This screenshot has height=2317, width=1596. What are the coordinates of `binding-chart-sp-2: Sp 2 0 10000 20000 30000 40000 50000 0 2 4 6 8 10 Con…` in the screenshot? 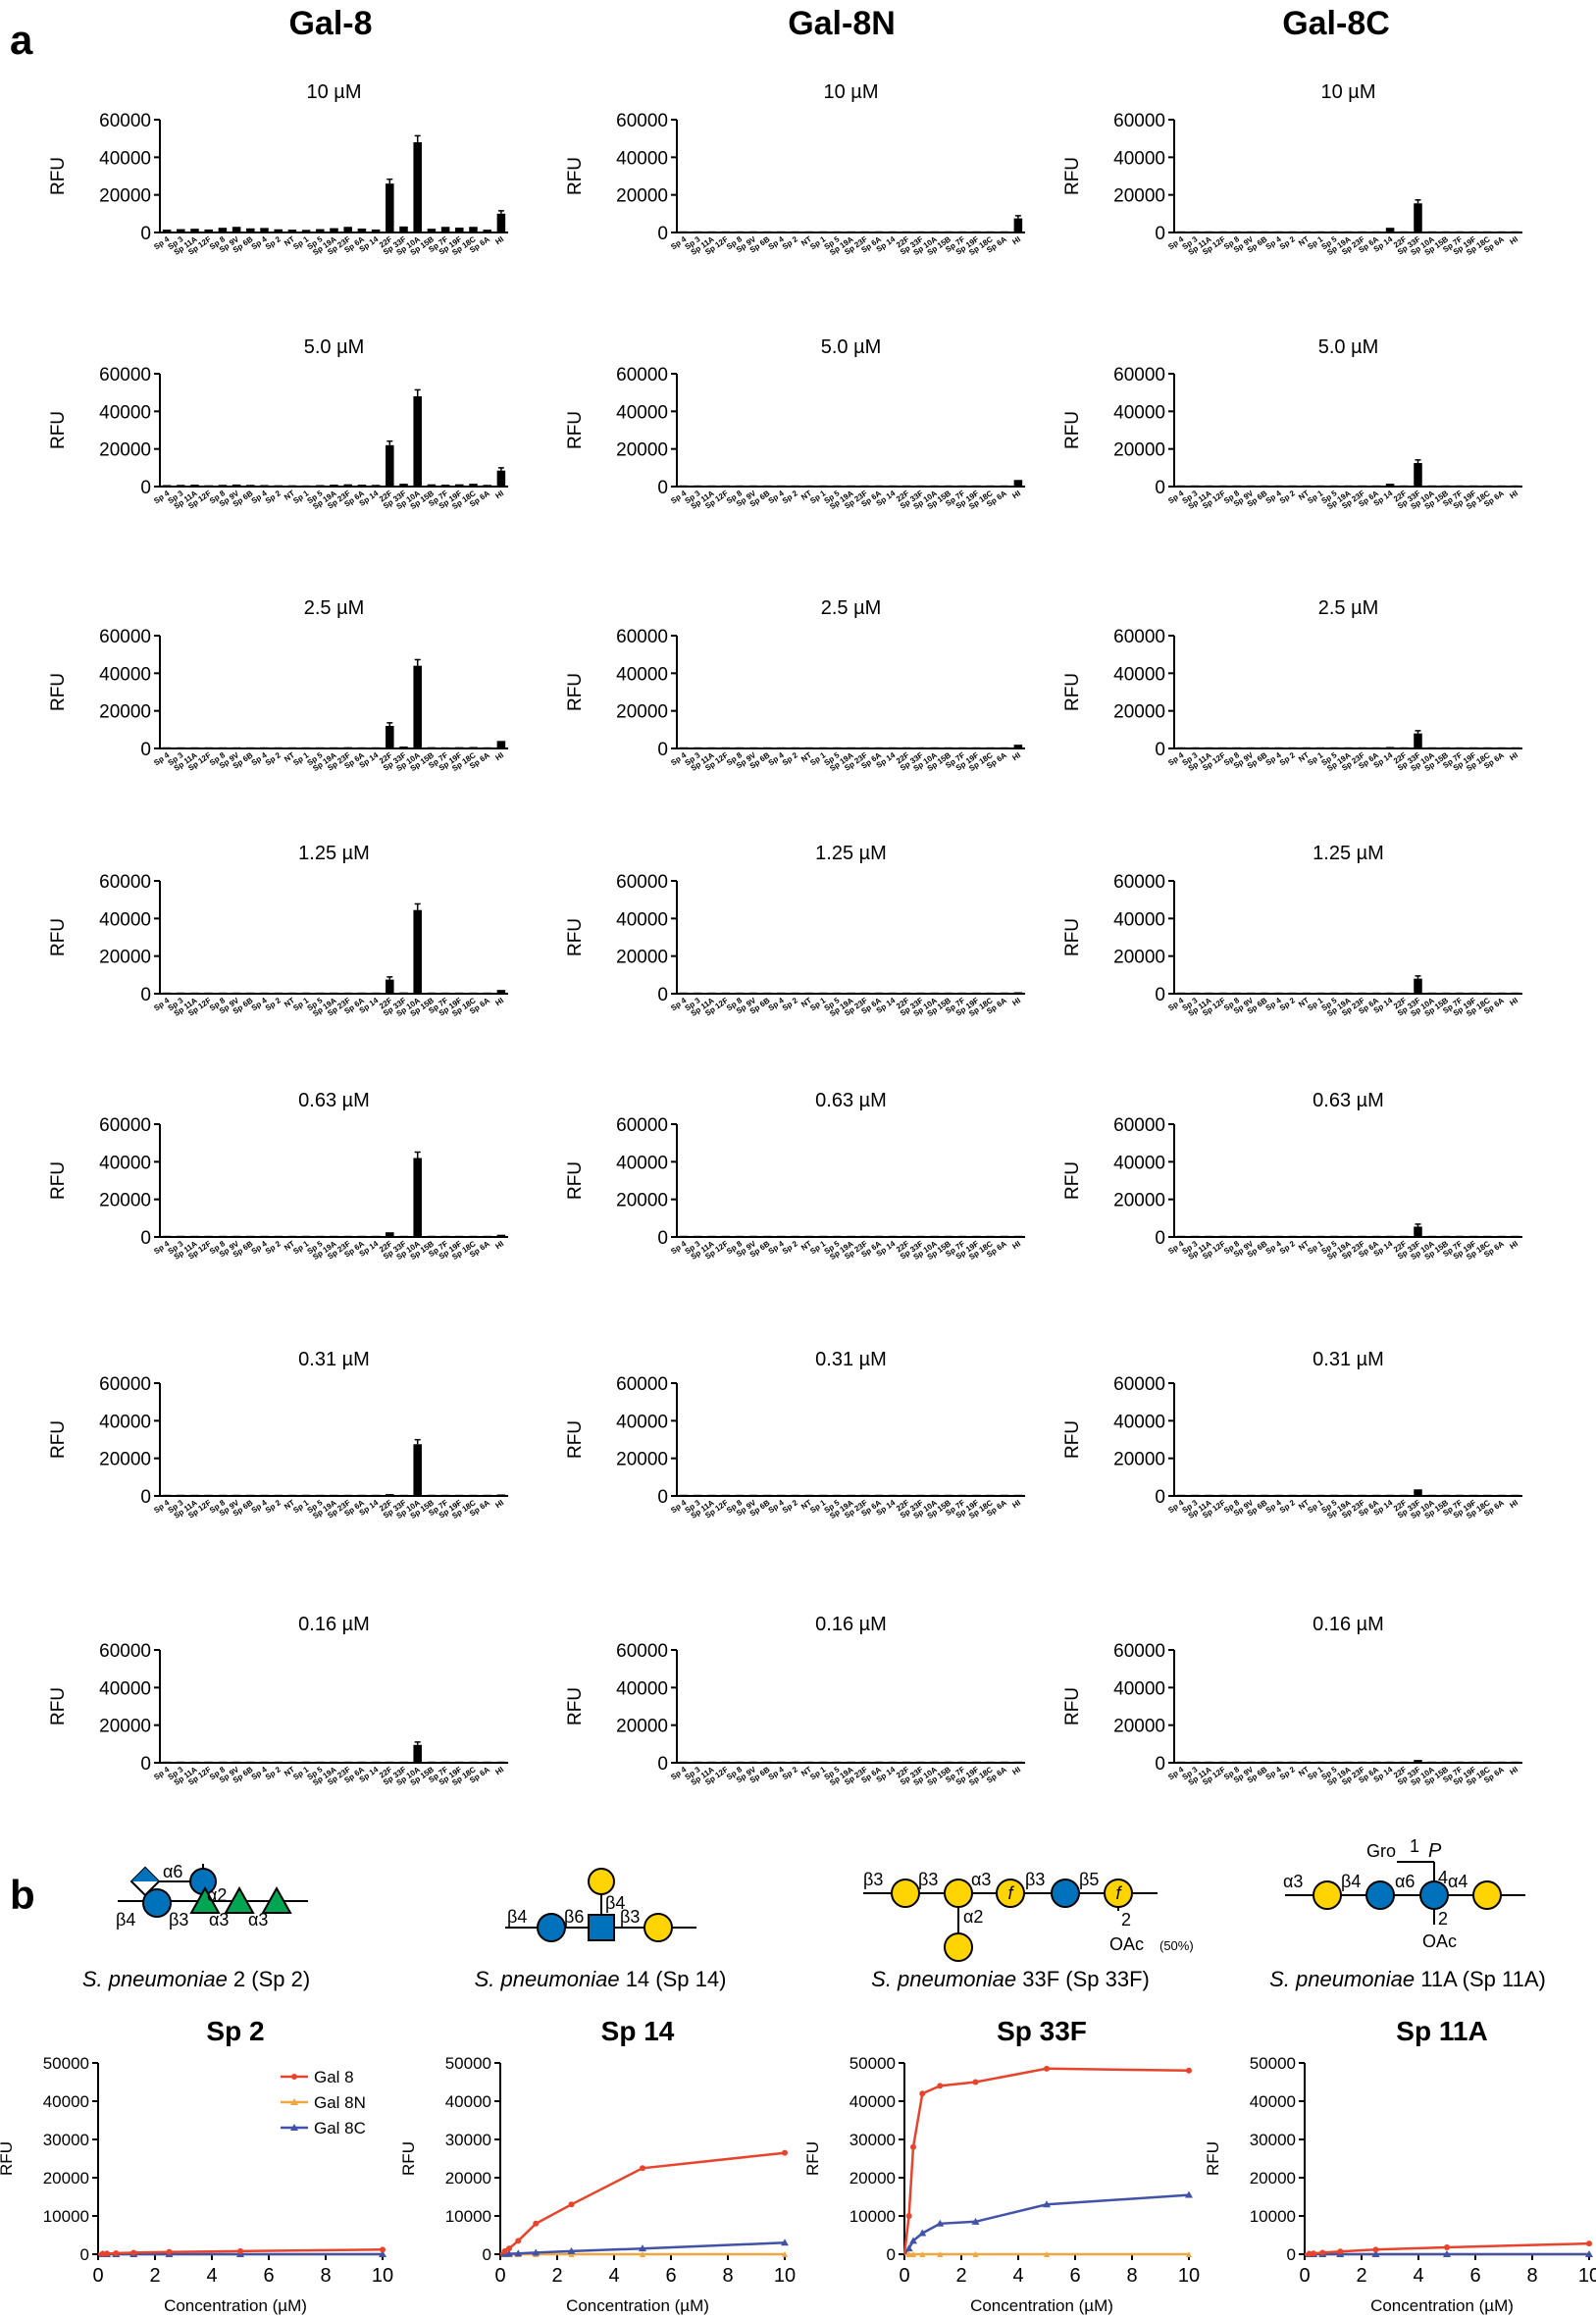 It's located at (196, 2165).